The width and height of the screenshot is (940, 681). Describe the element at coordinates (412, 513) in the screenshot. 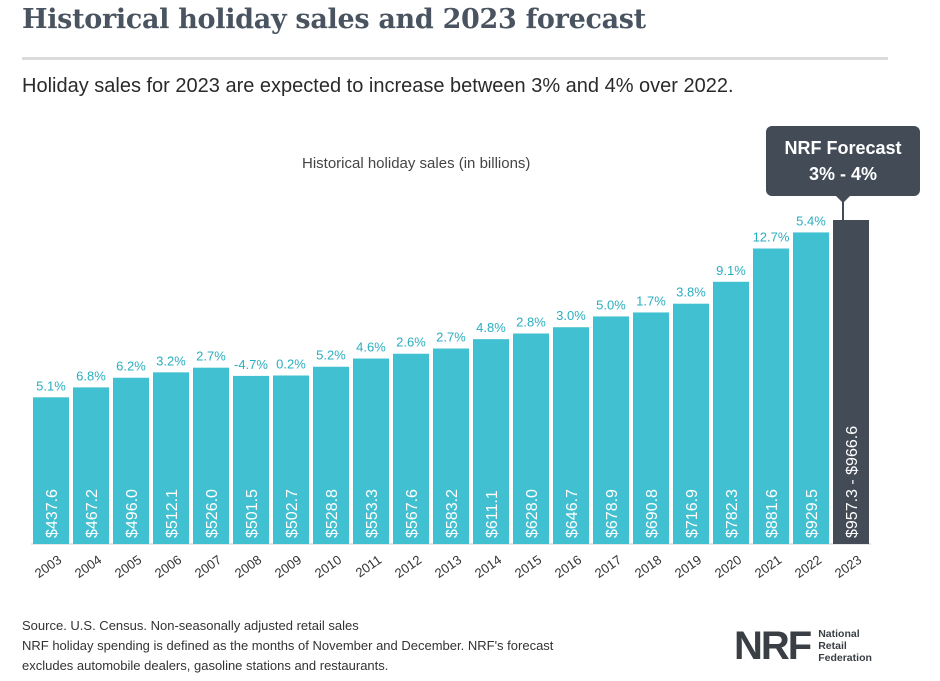

I see `bar-value-label: $567.6` at that location.